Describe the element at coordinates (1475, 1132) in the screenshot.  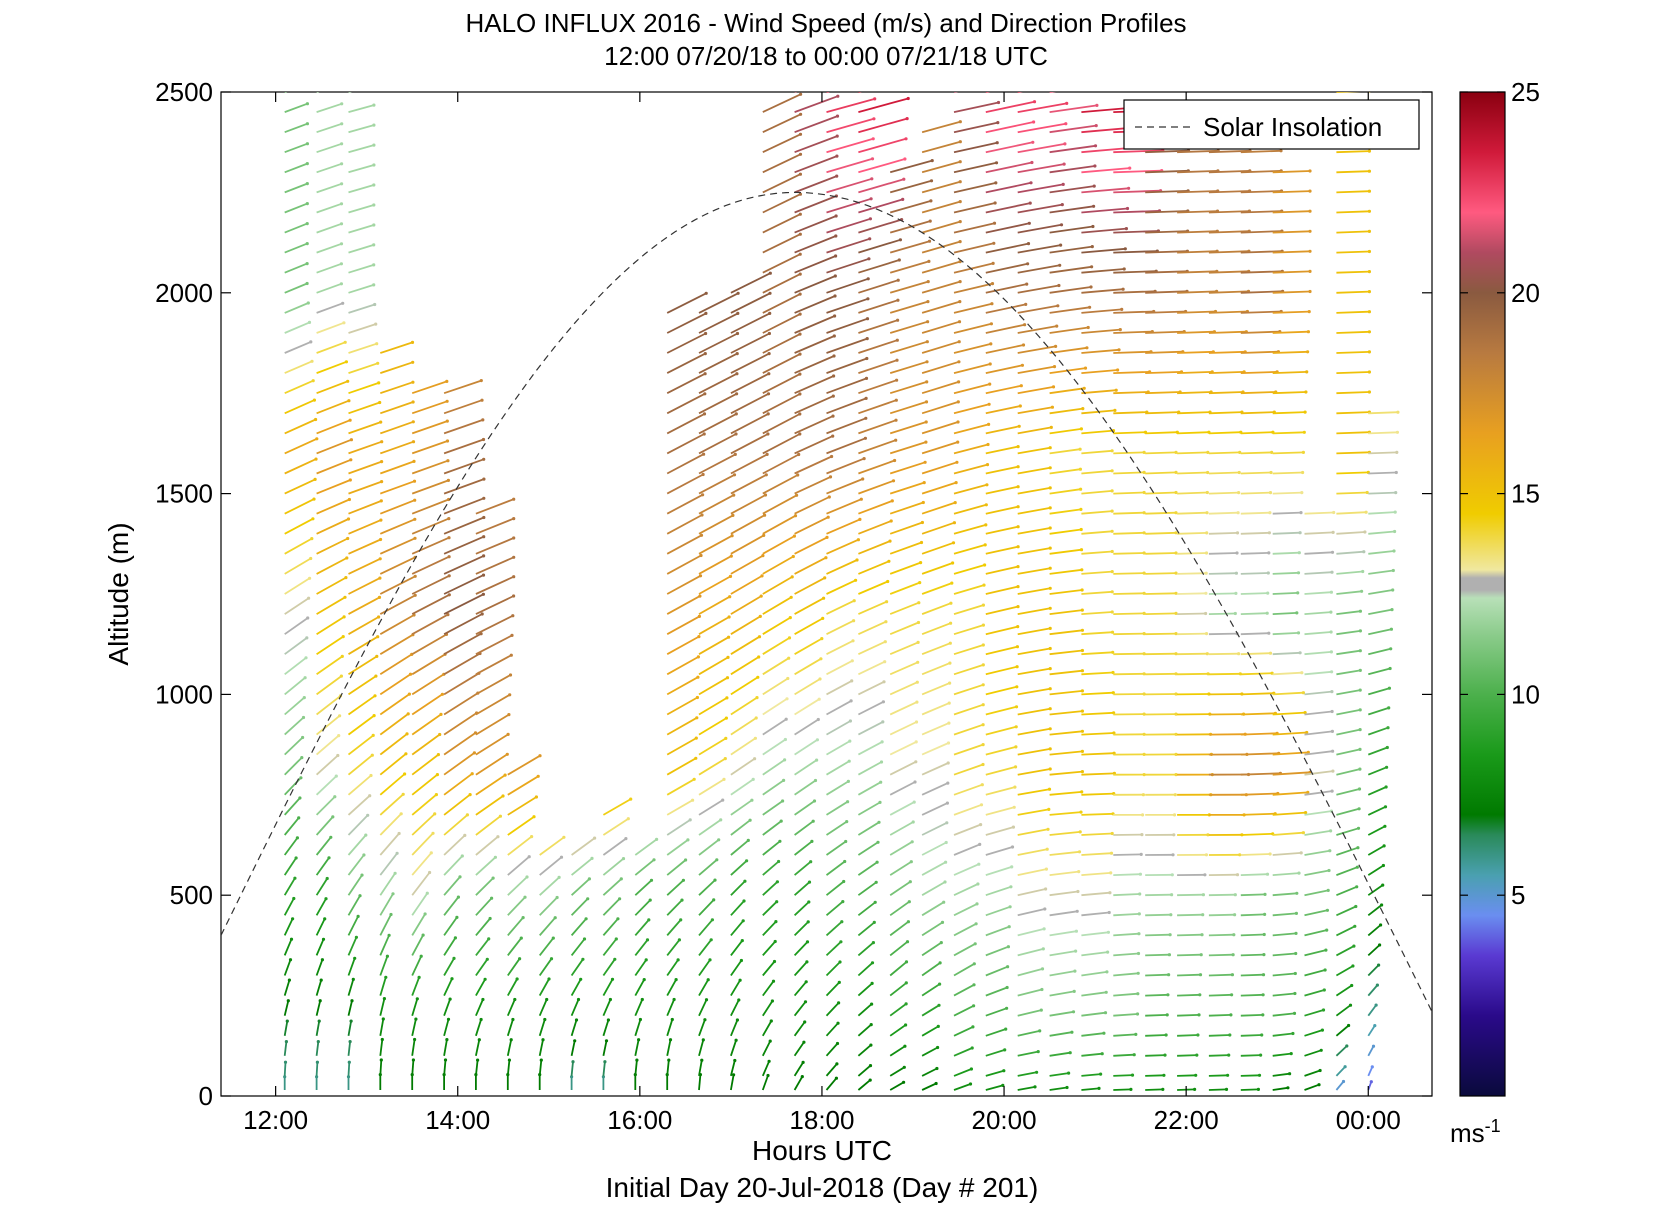
I see `colorbar-unit: ms-1` at that location.